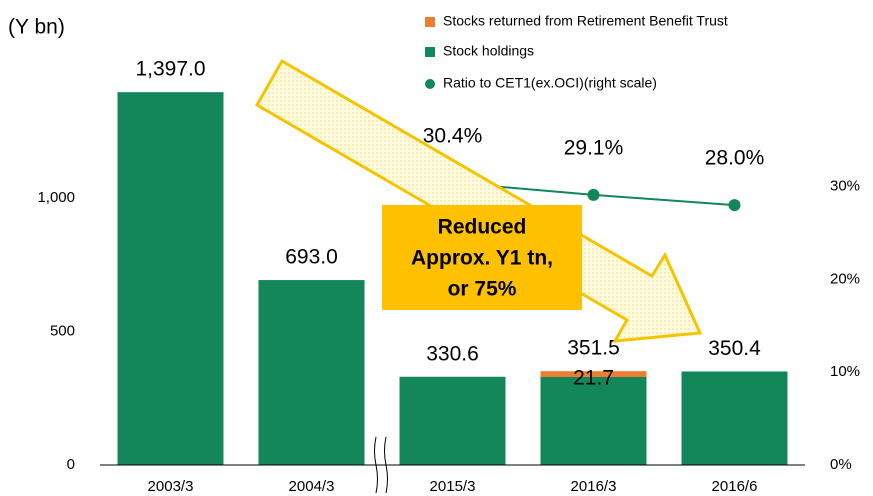 The width and height of the screenshot is (873, 496). What do you see at coordinates (845, 185) in the screenshot?
I see `y2-tick-label: 30%` at bounding box center [845, 185].